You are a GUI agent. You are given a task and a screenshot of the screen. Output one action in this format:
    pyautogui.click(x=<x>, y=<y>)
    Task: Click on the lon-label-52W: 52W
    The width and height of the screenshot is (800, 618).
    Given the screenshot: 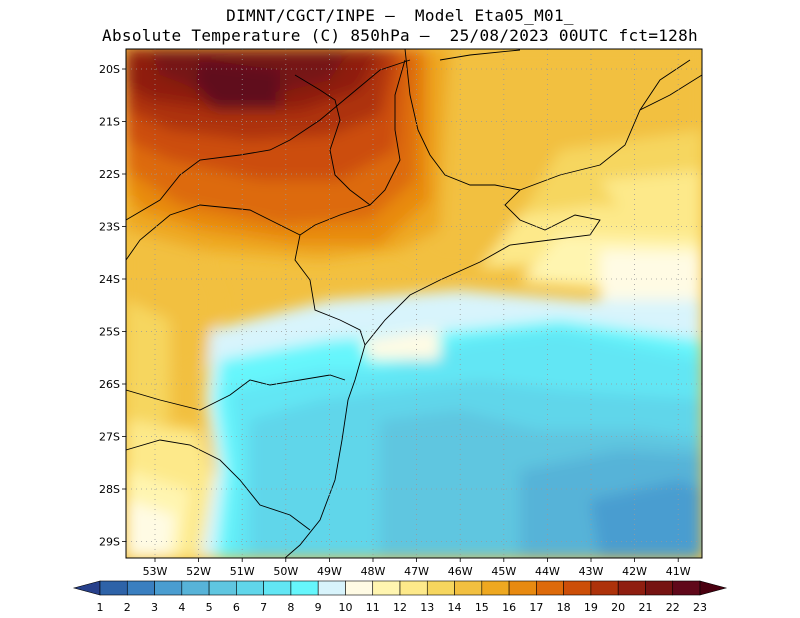 What is the action you would take?
    pyautogui.click(x=198, y=571)
    